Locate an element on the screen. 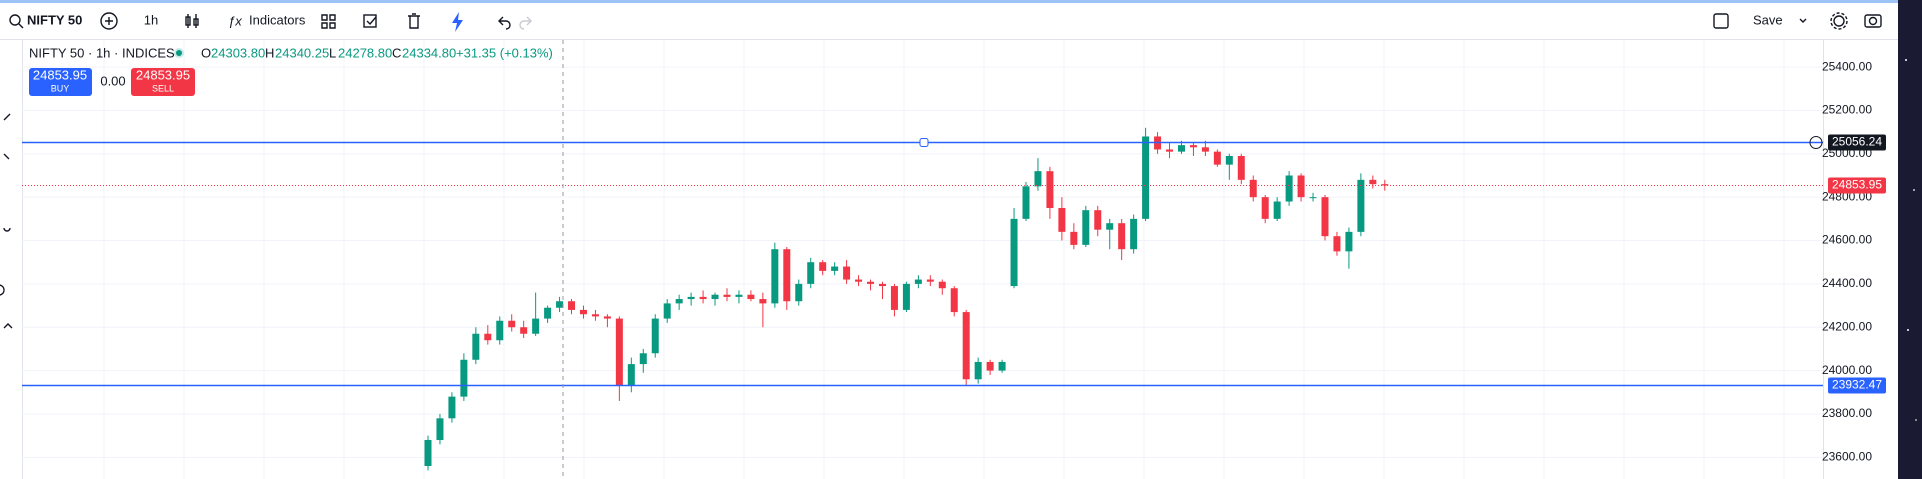  o-key: O is located at coordinates (206, 52).